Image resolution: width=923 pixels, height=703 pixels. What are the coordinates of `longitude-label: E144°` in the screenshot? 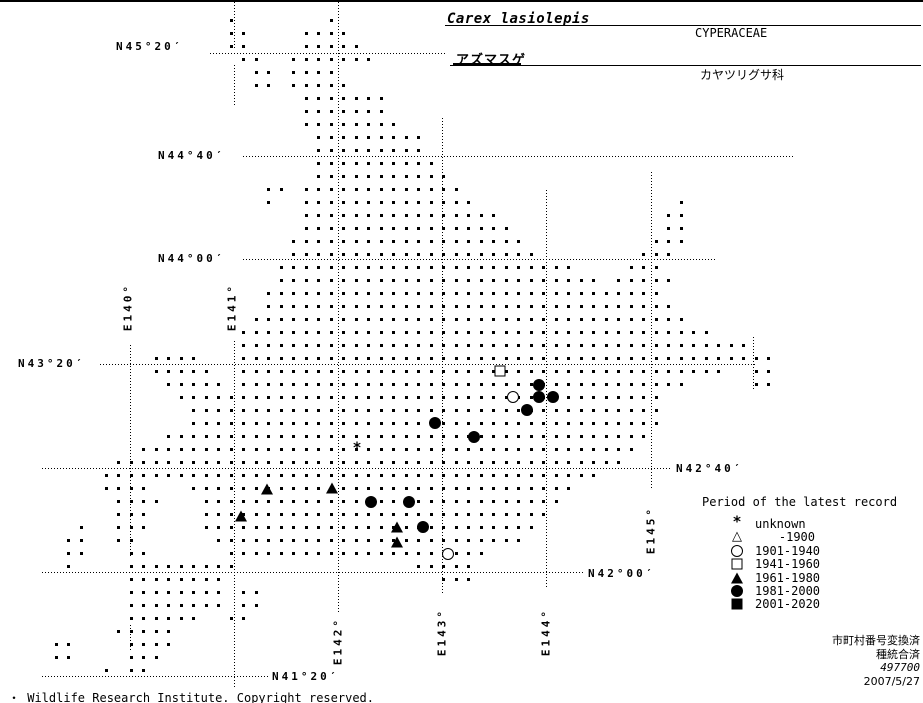 It's located at (546, 632).